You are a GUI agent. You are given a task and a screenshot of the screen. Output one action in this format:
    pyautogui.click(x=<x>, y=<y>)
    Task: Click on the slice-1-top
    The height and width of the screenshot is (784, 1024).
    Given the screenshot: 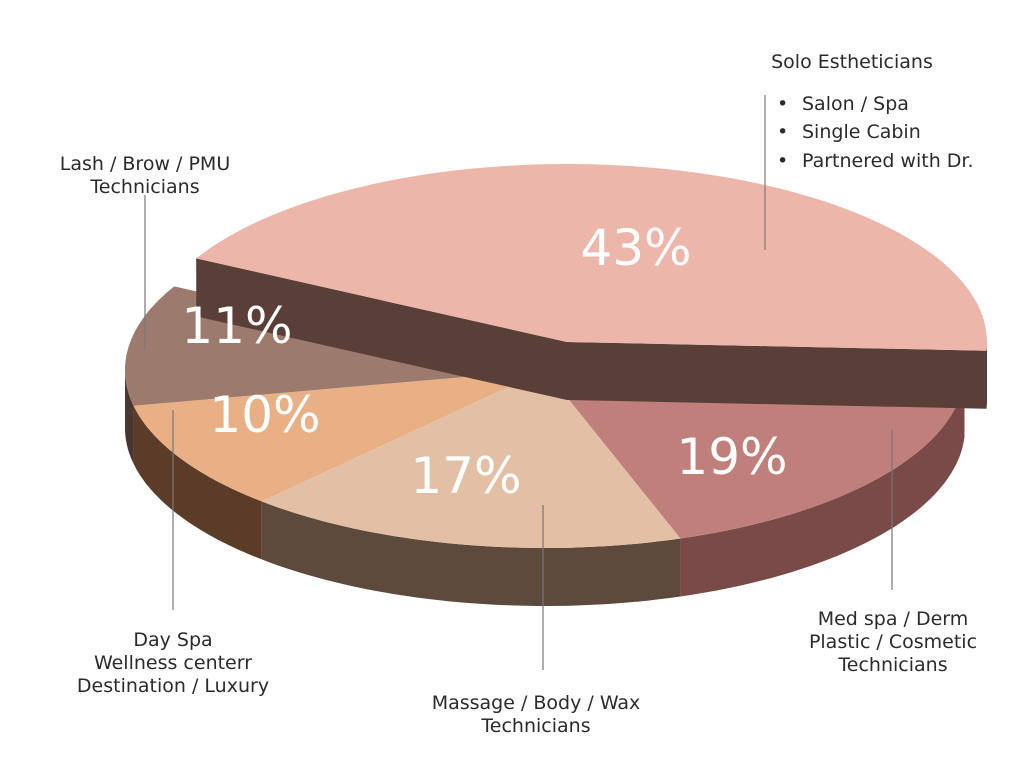 What is the action you would take?
    pyautogui.click(x=755, y=454)
    